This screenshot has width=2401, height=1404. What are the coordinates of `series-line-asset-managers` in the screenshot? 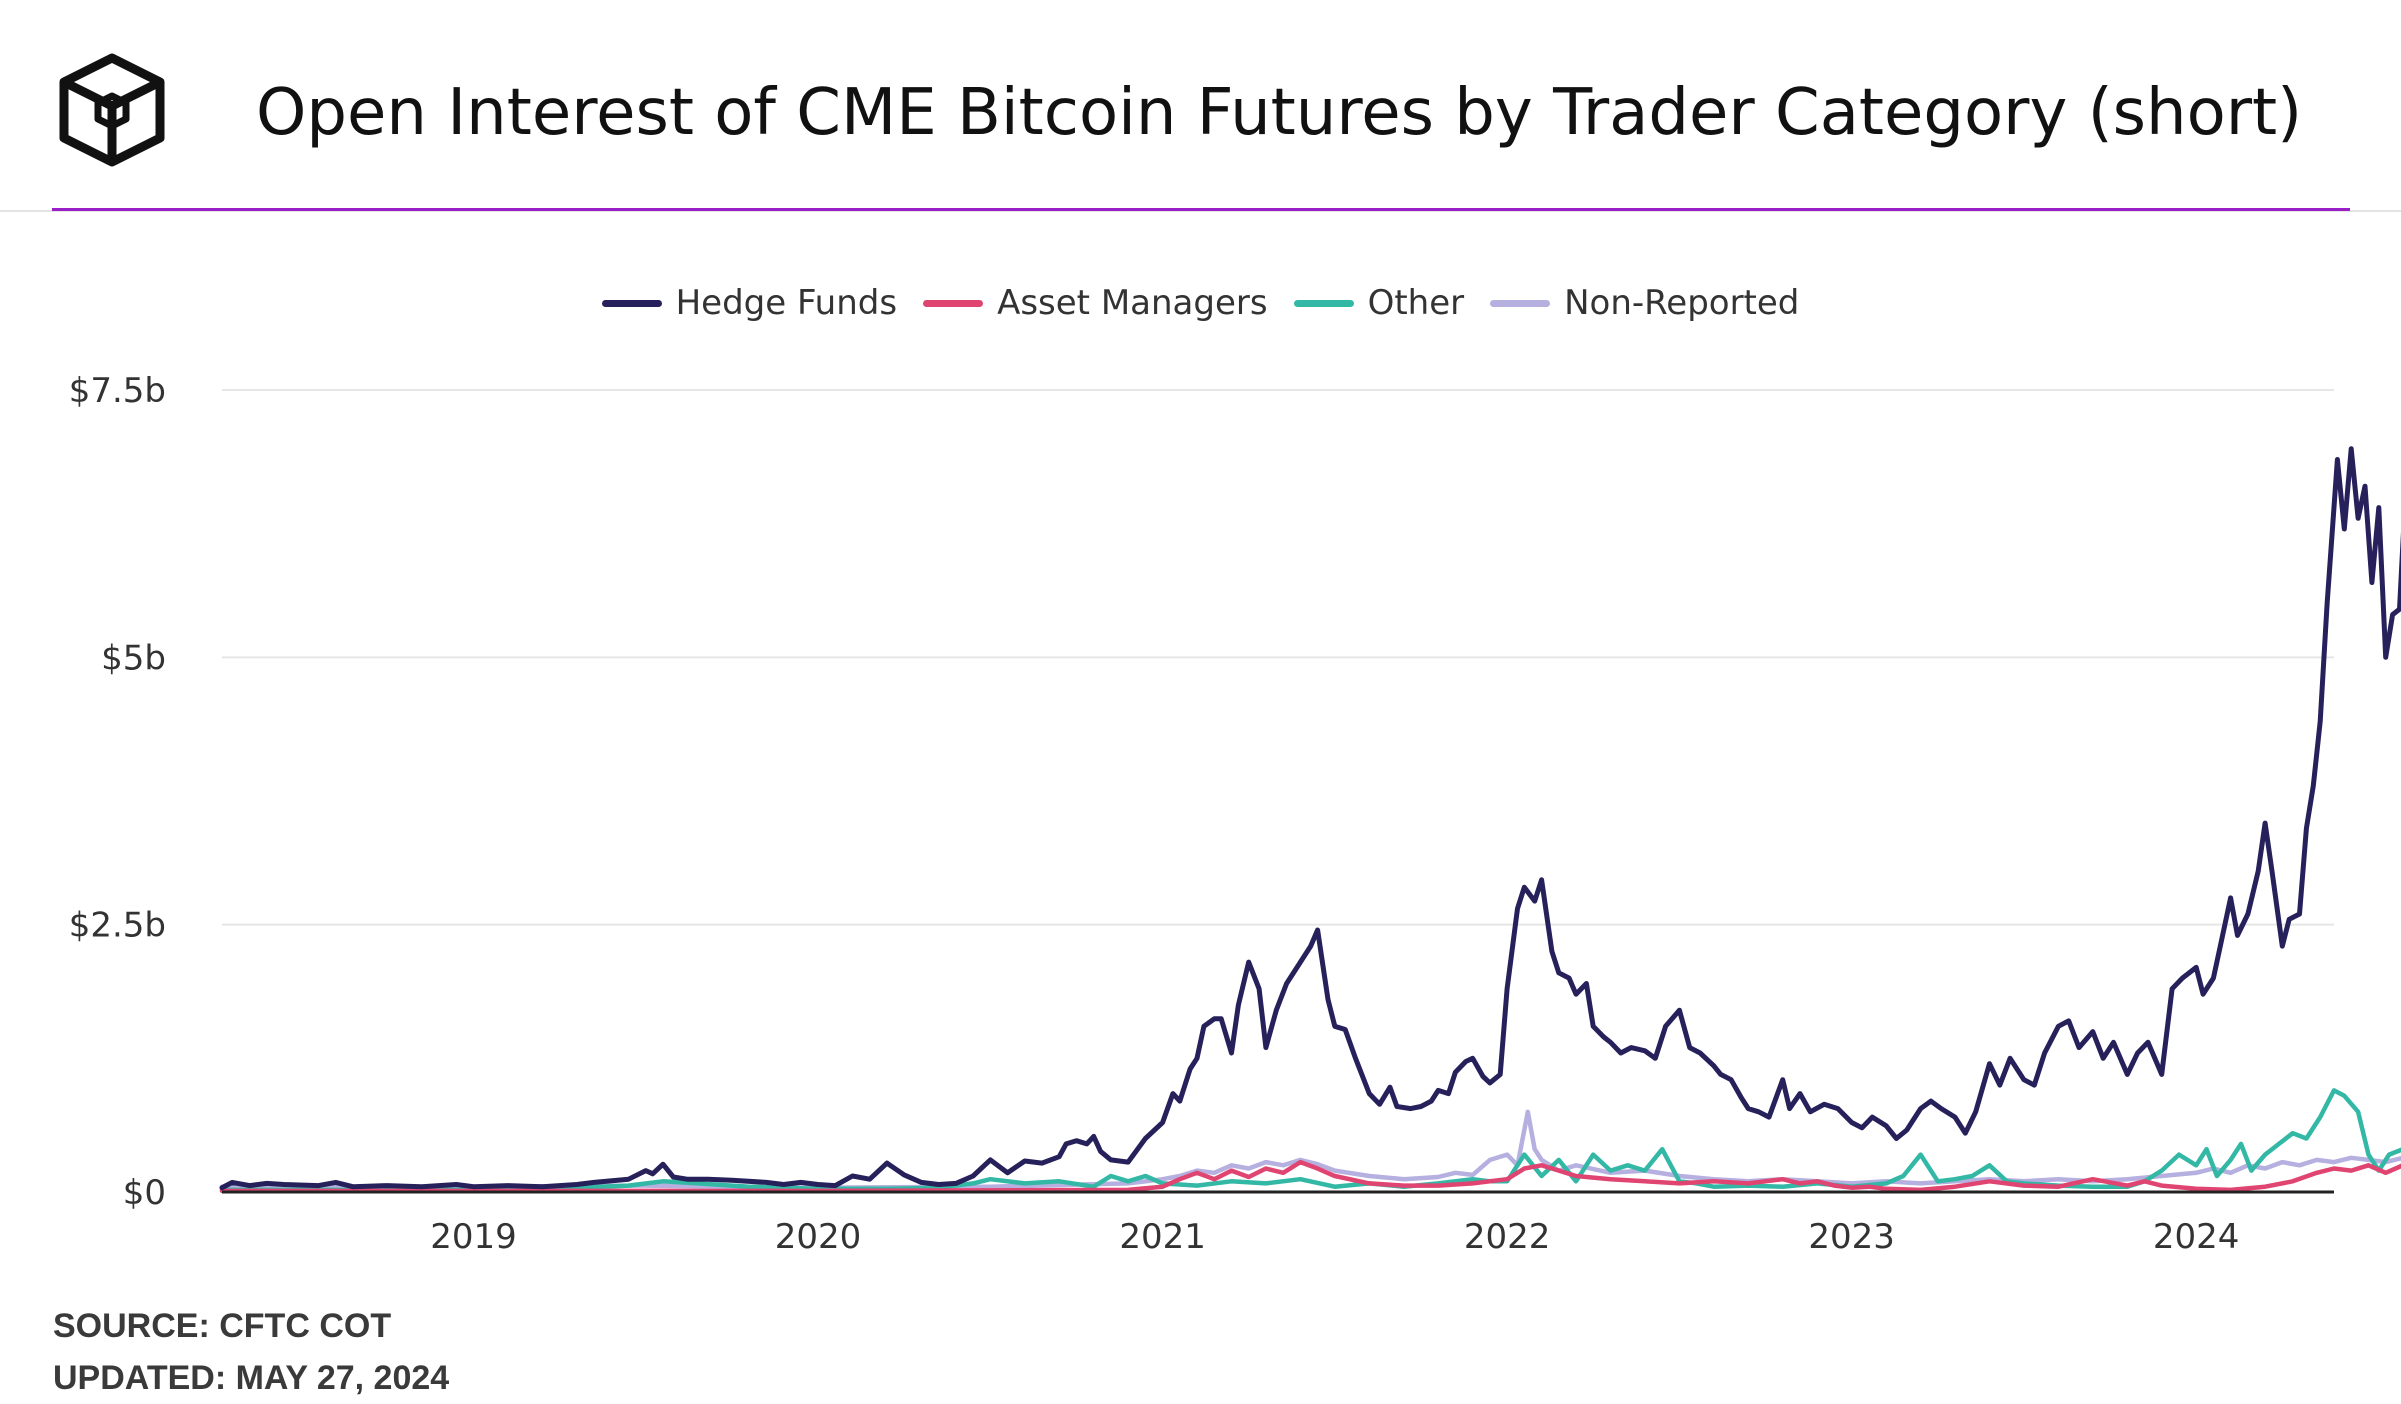 It's located at (1310, 1176).